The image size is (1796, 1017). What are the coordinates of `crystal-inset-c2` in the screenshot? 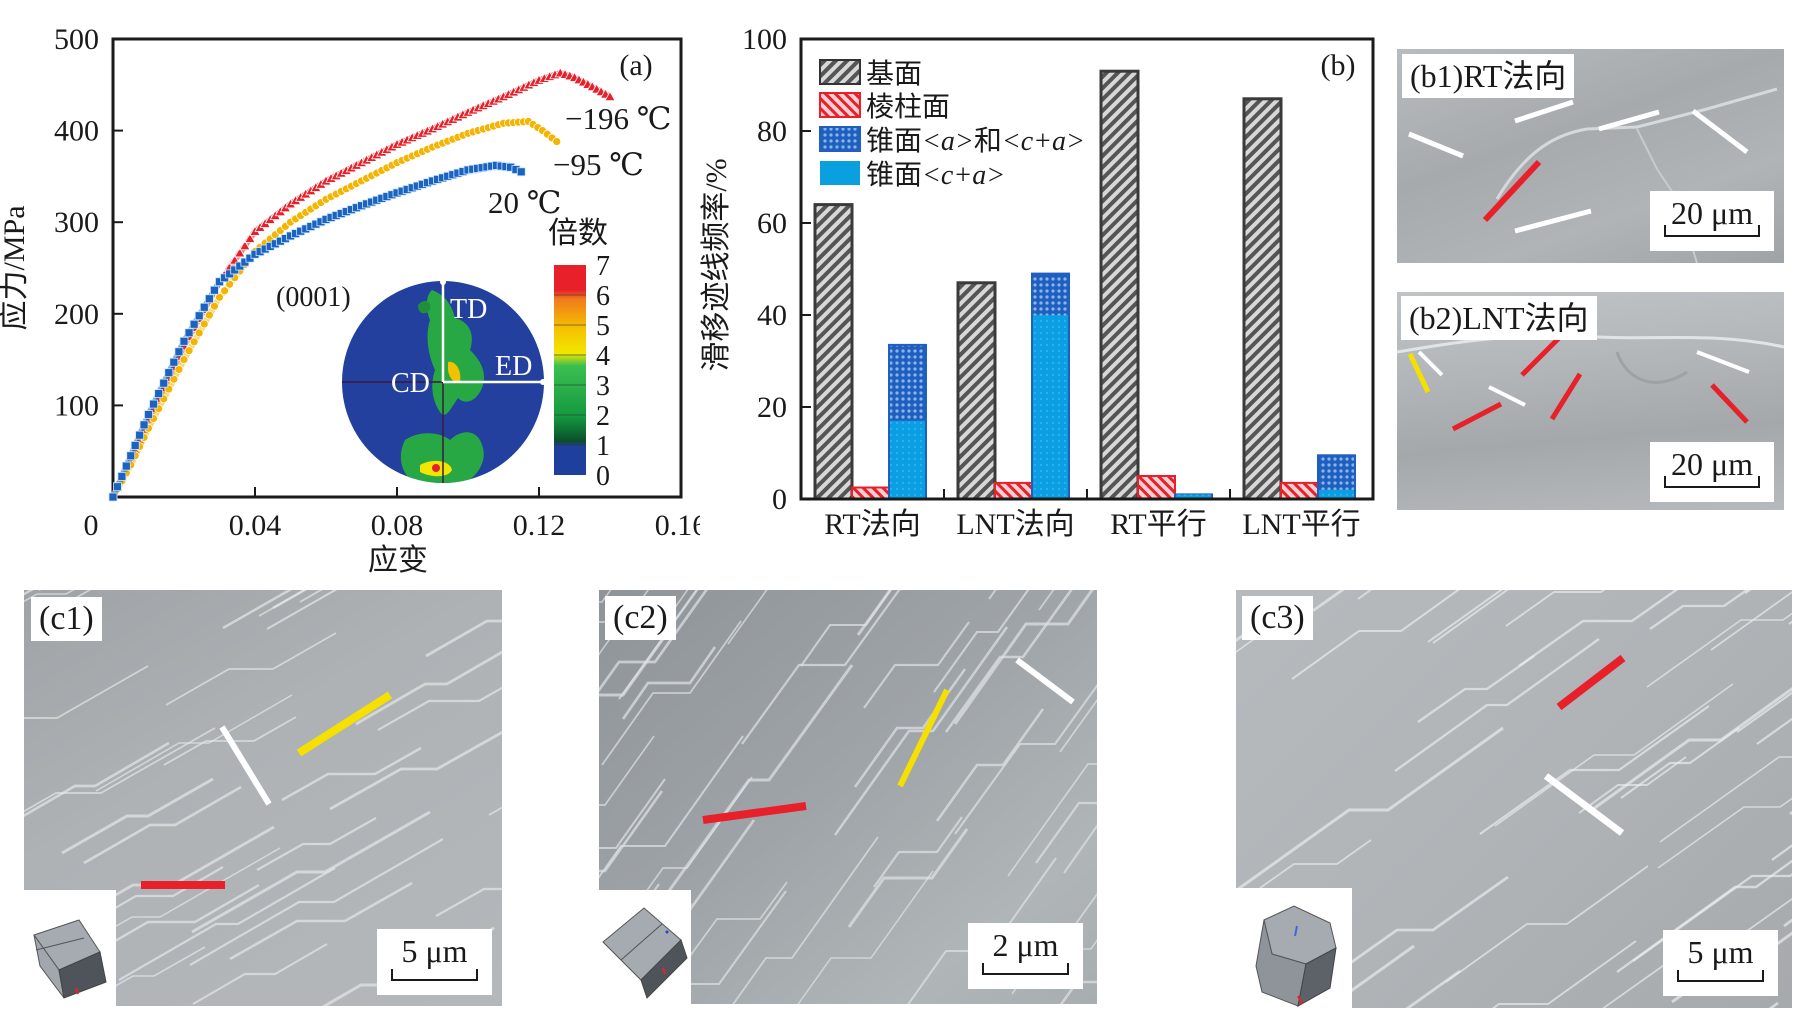 It's located at (645, 947).